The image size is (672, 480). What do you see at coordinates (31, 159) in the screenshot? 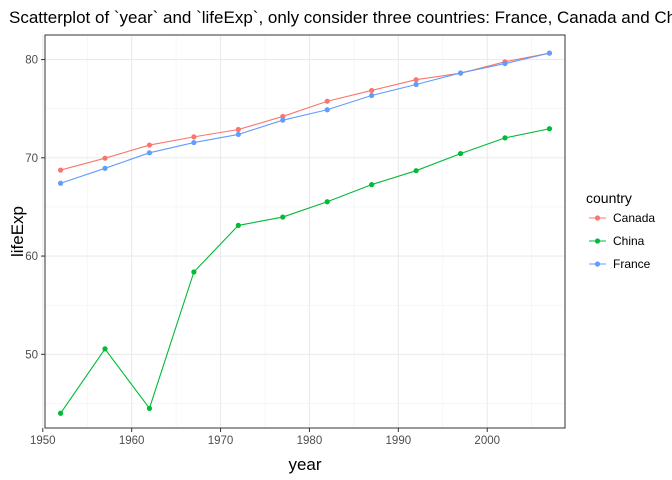
I see `y-tick-label: 70` at bounding box center [31, 159].